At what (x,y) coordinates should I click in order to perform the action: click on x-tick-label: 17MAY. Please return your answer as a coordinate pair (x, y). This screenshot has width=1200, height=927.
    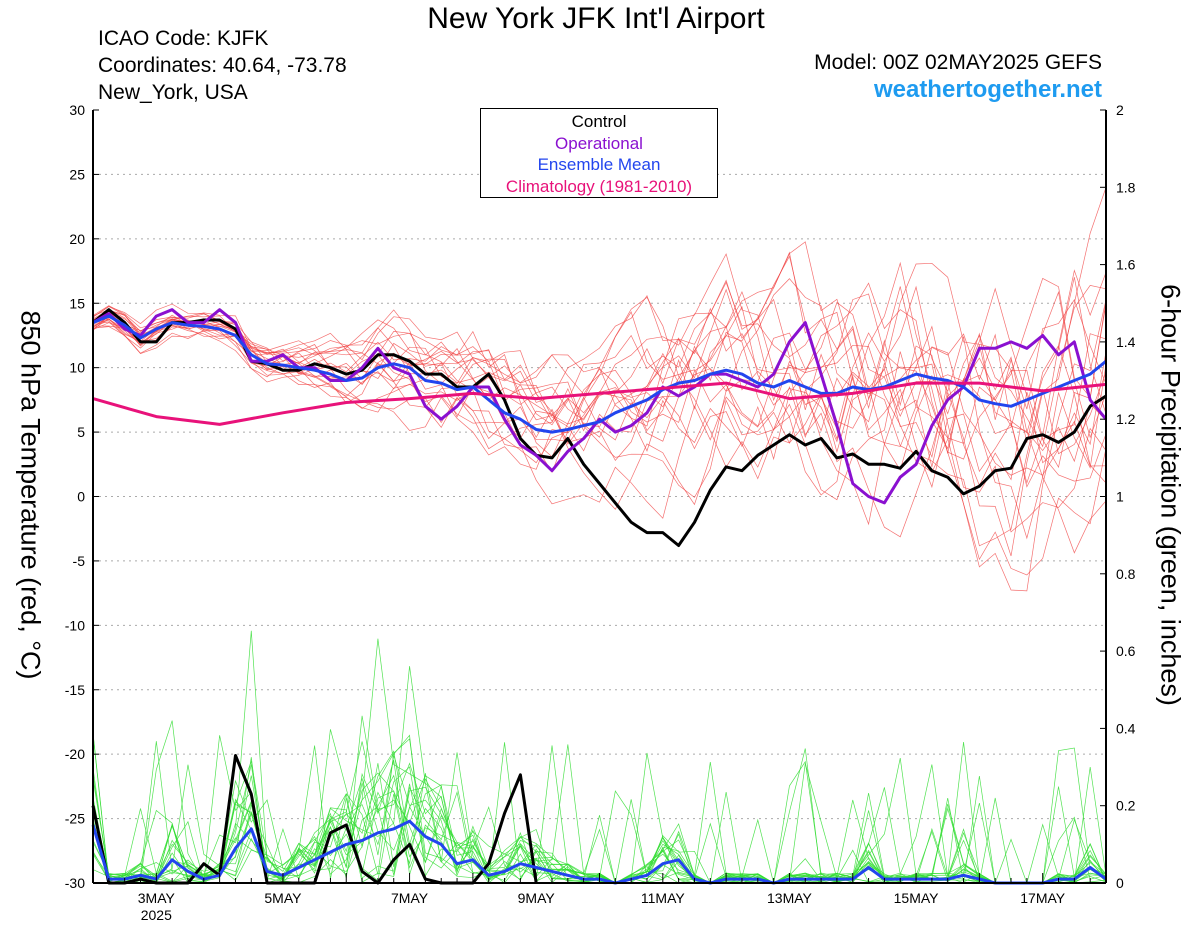
    Looking at the image, I should click on (1043, 898).